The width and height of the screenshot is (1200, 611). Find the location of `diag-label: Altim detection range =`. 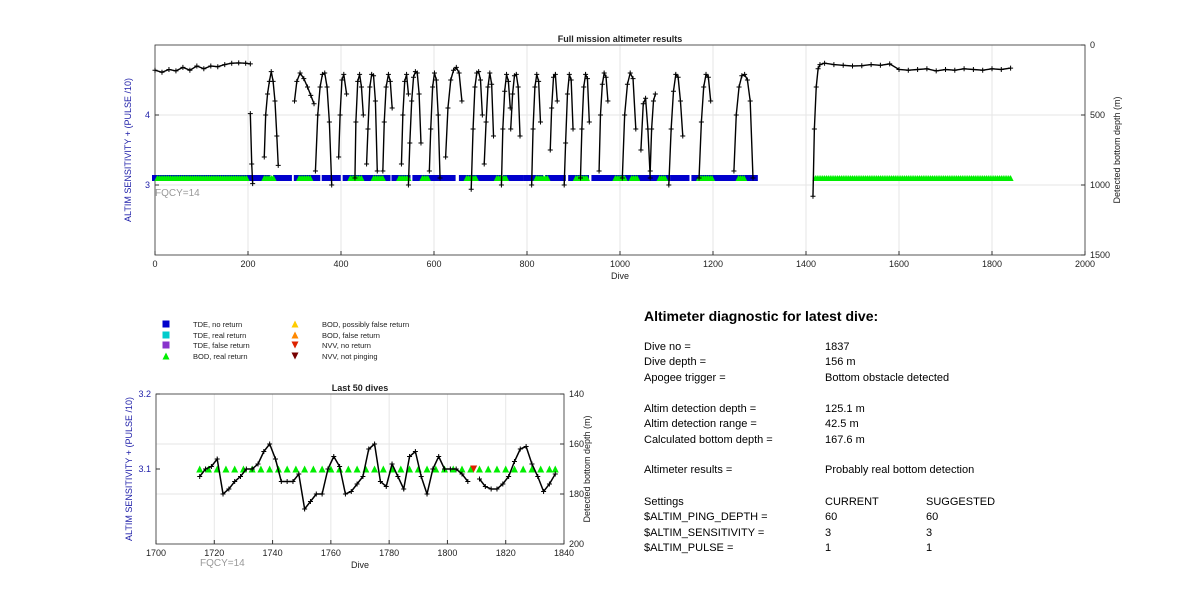

diag-label: Altim detection range = is located at coordinates (700, 424).